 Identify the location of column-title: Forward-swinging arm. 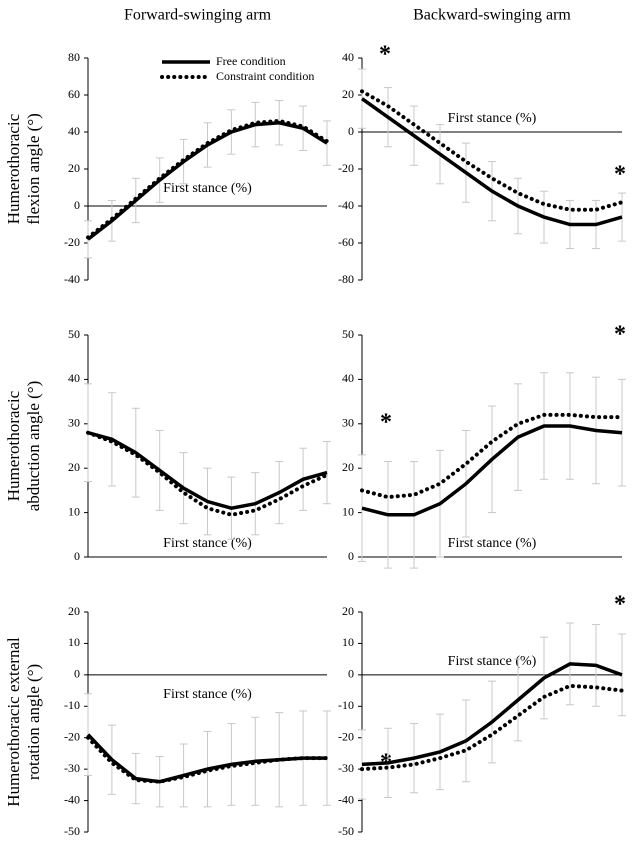
(198, 15).